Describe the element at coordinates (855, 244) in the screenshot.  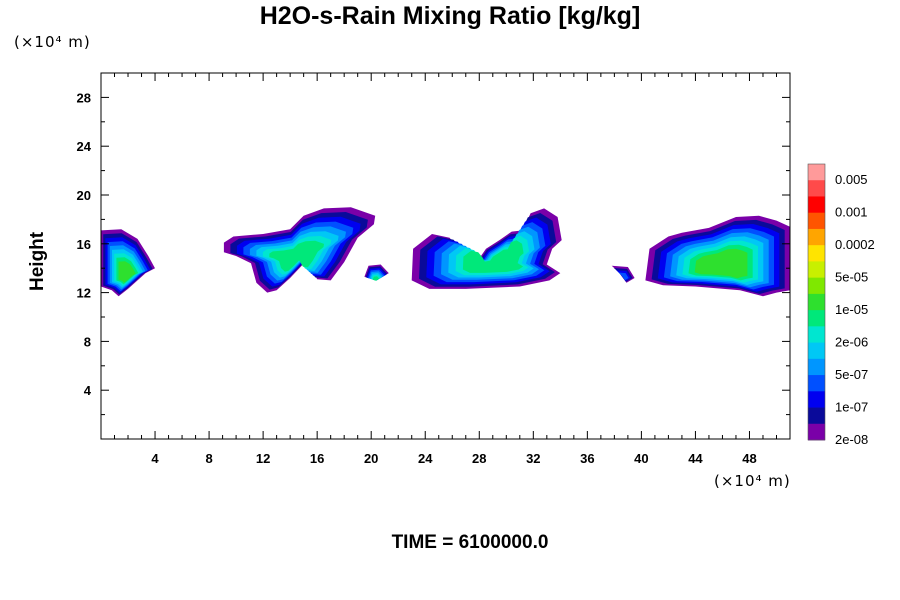
I see `colorbar-label: 0.0002` at that location.